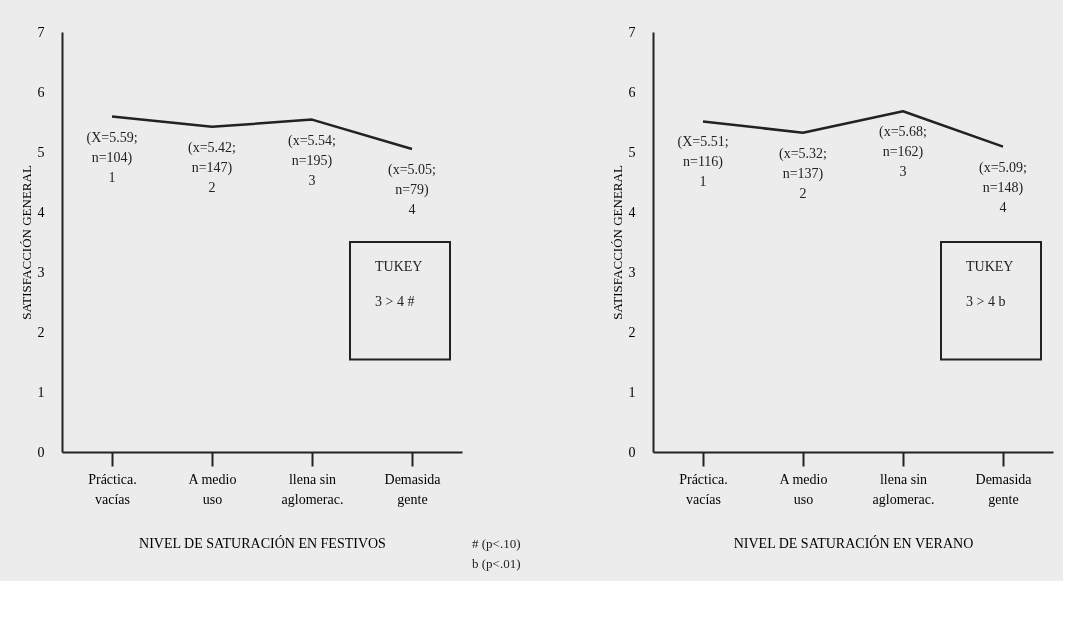 The width and height of the screenshot is (1068, 632). What do you see at coordinates (262, 542) in the screenshot?
I see `x-axis-title: NIVEL DE SATURACIÓN EN FESTIVOS` at bounding box center [262, 542].